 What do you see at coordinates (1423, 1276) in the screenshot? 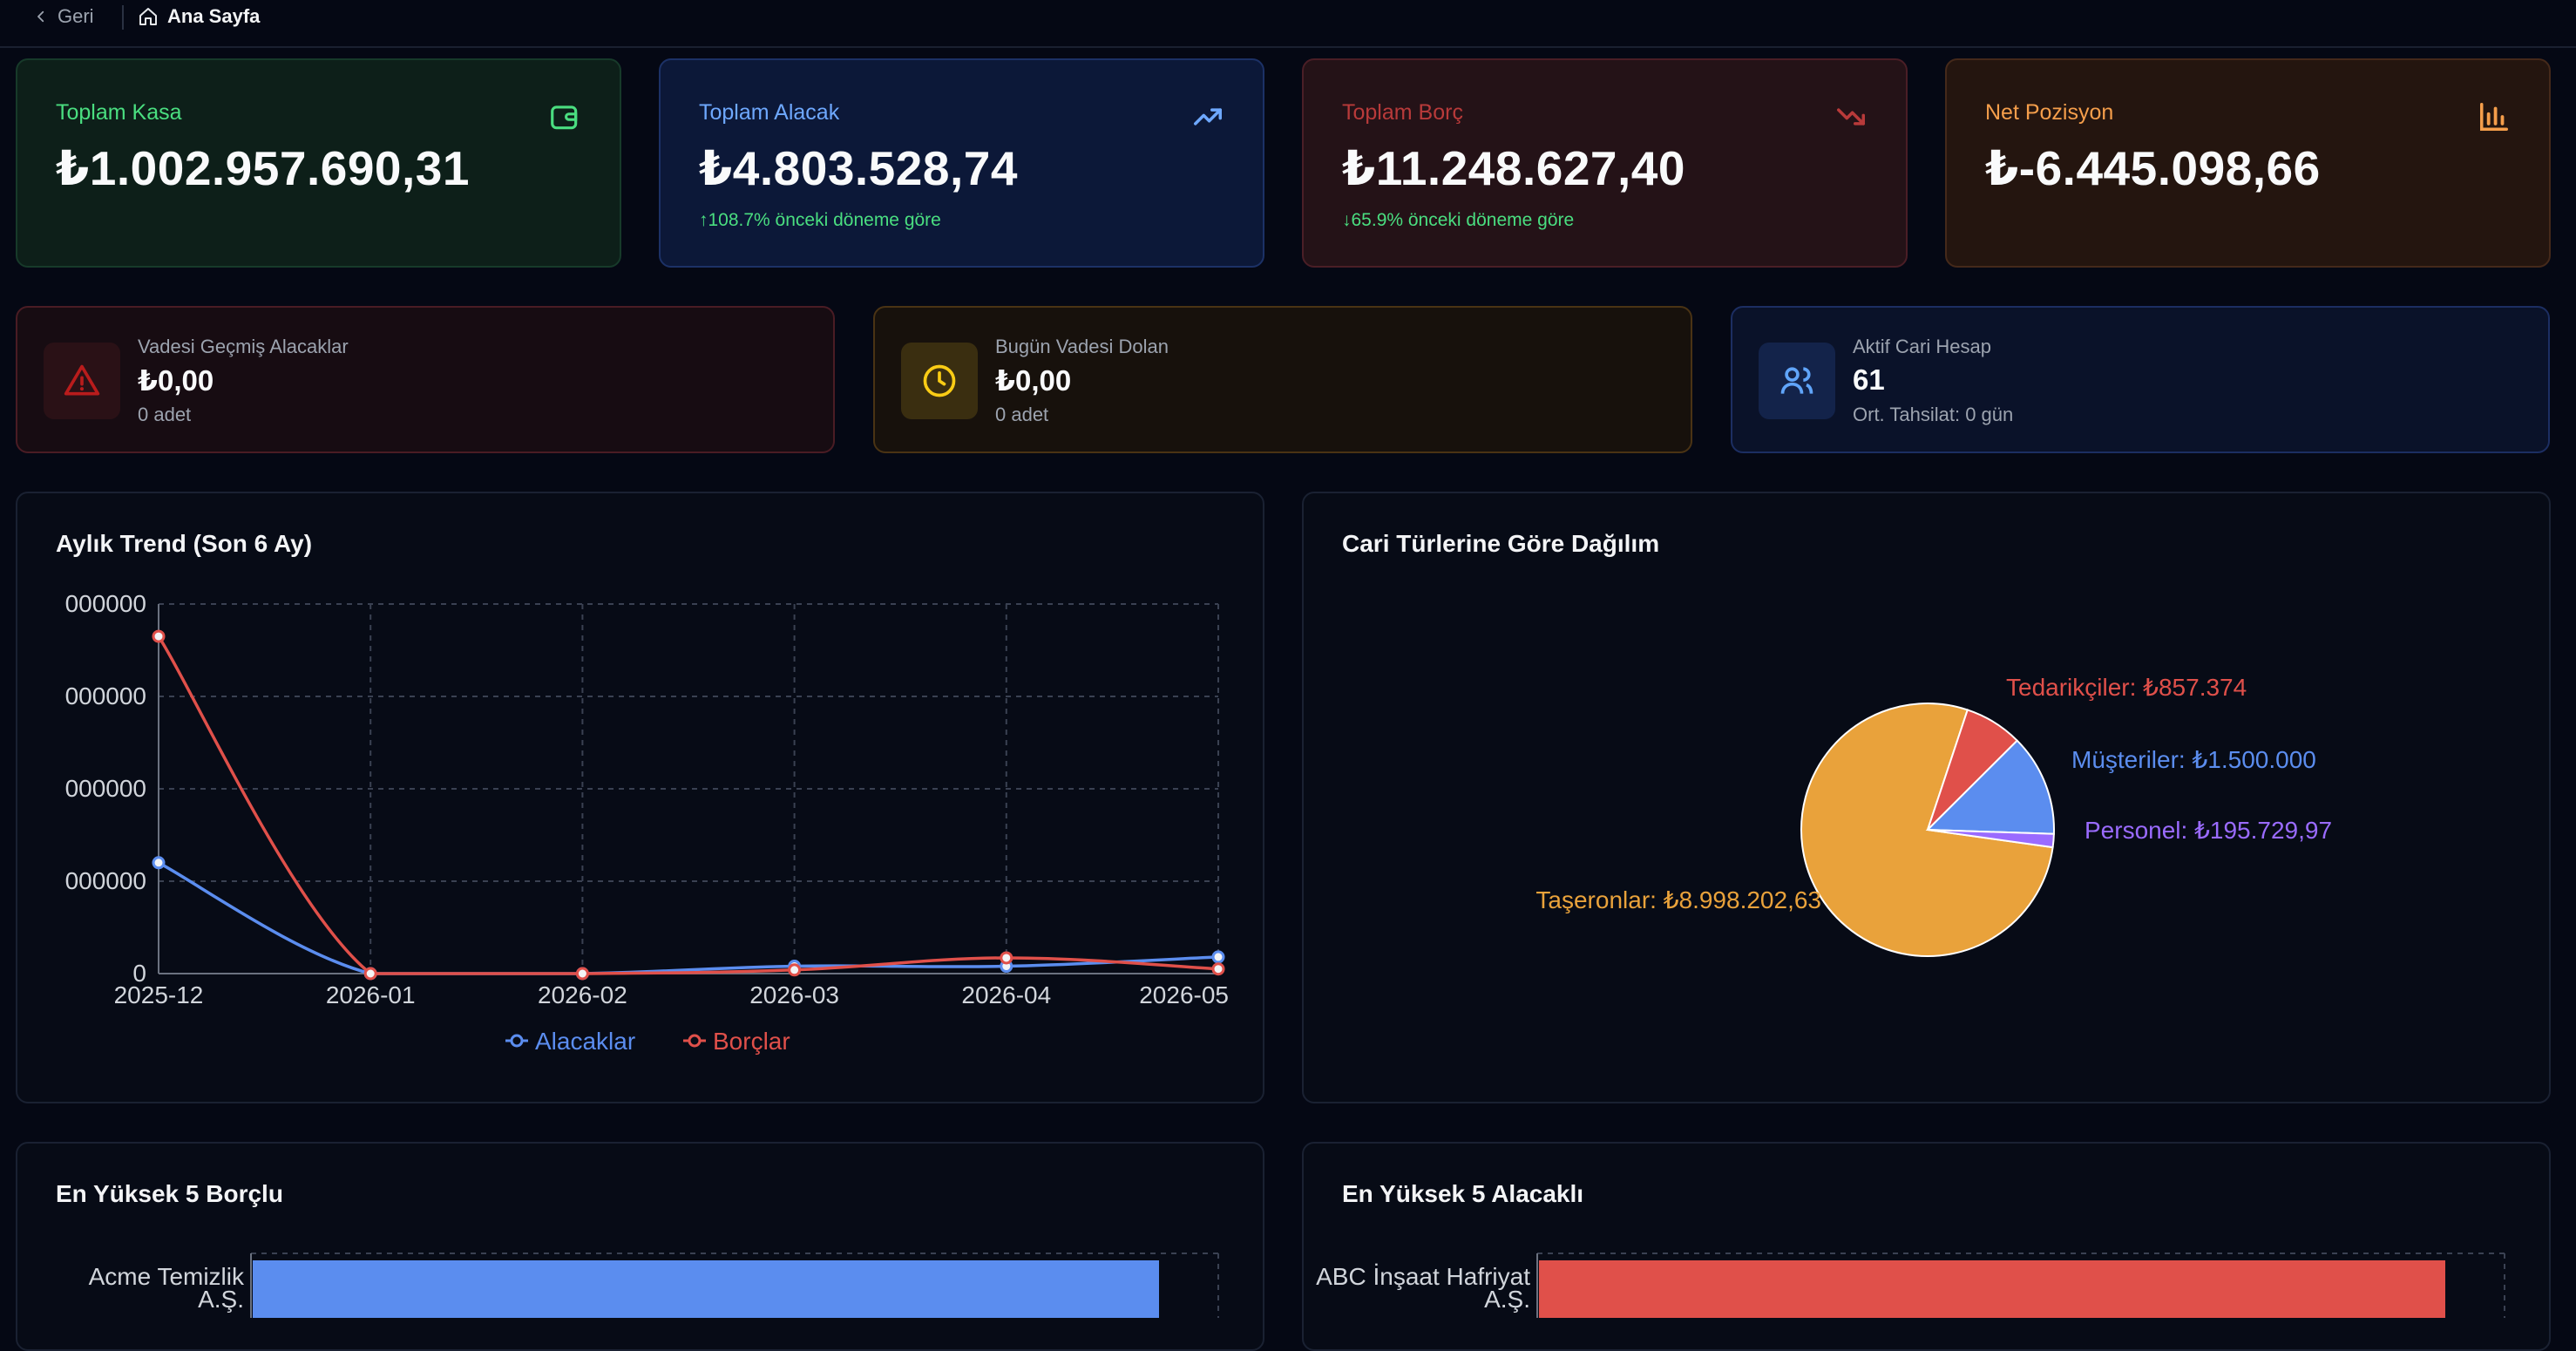
I see `category-label: ABC İnşaat Hafriyat` at bounding box center [1423, 1276].